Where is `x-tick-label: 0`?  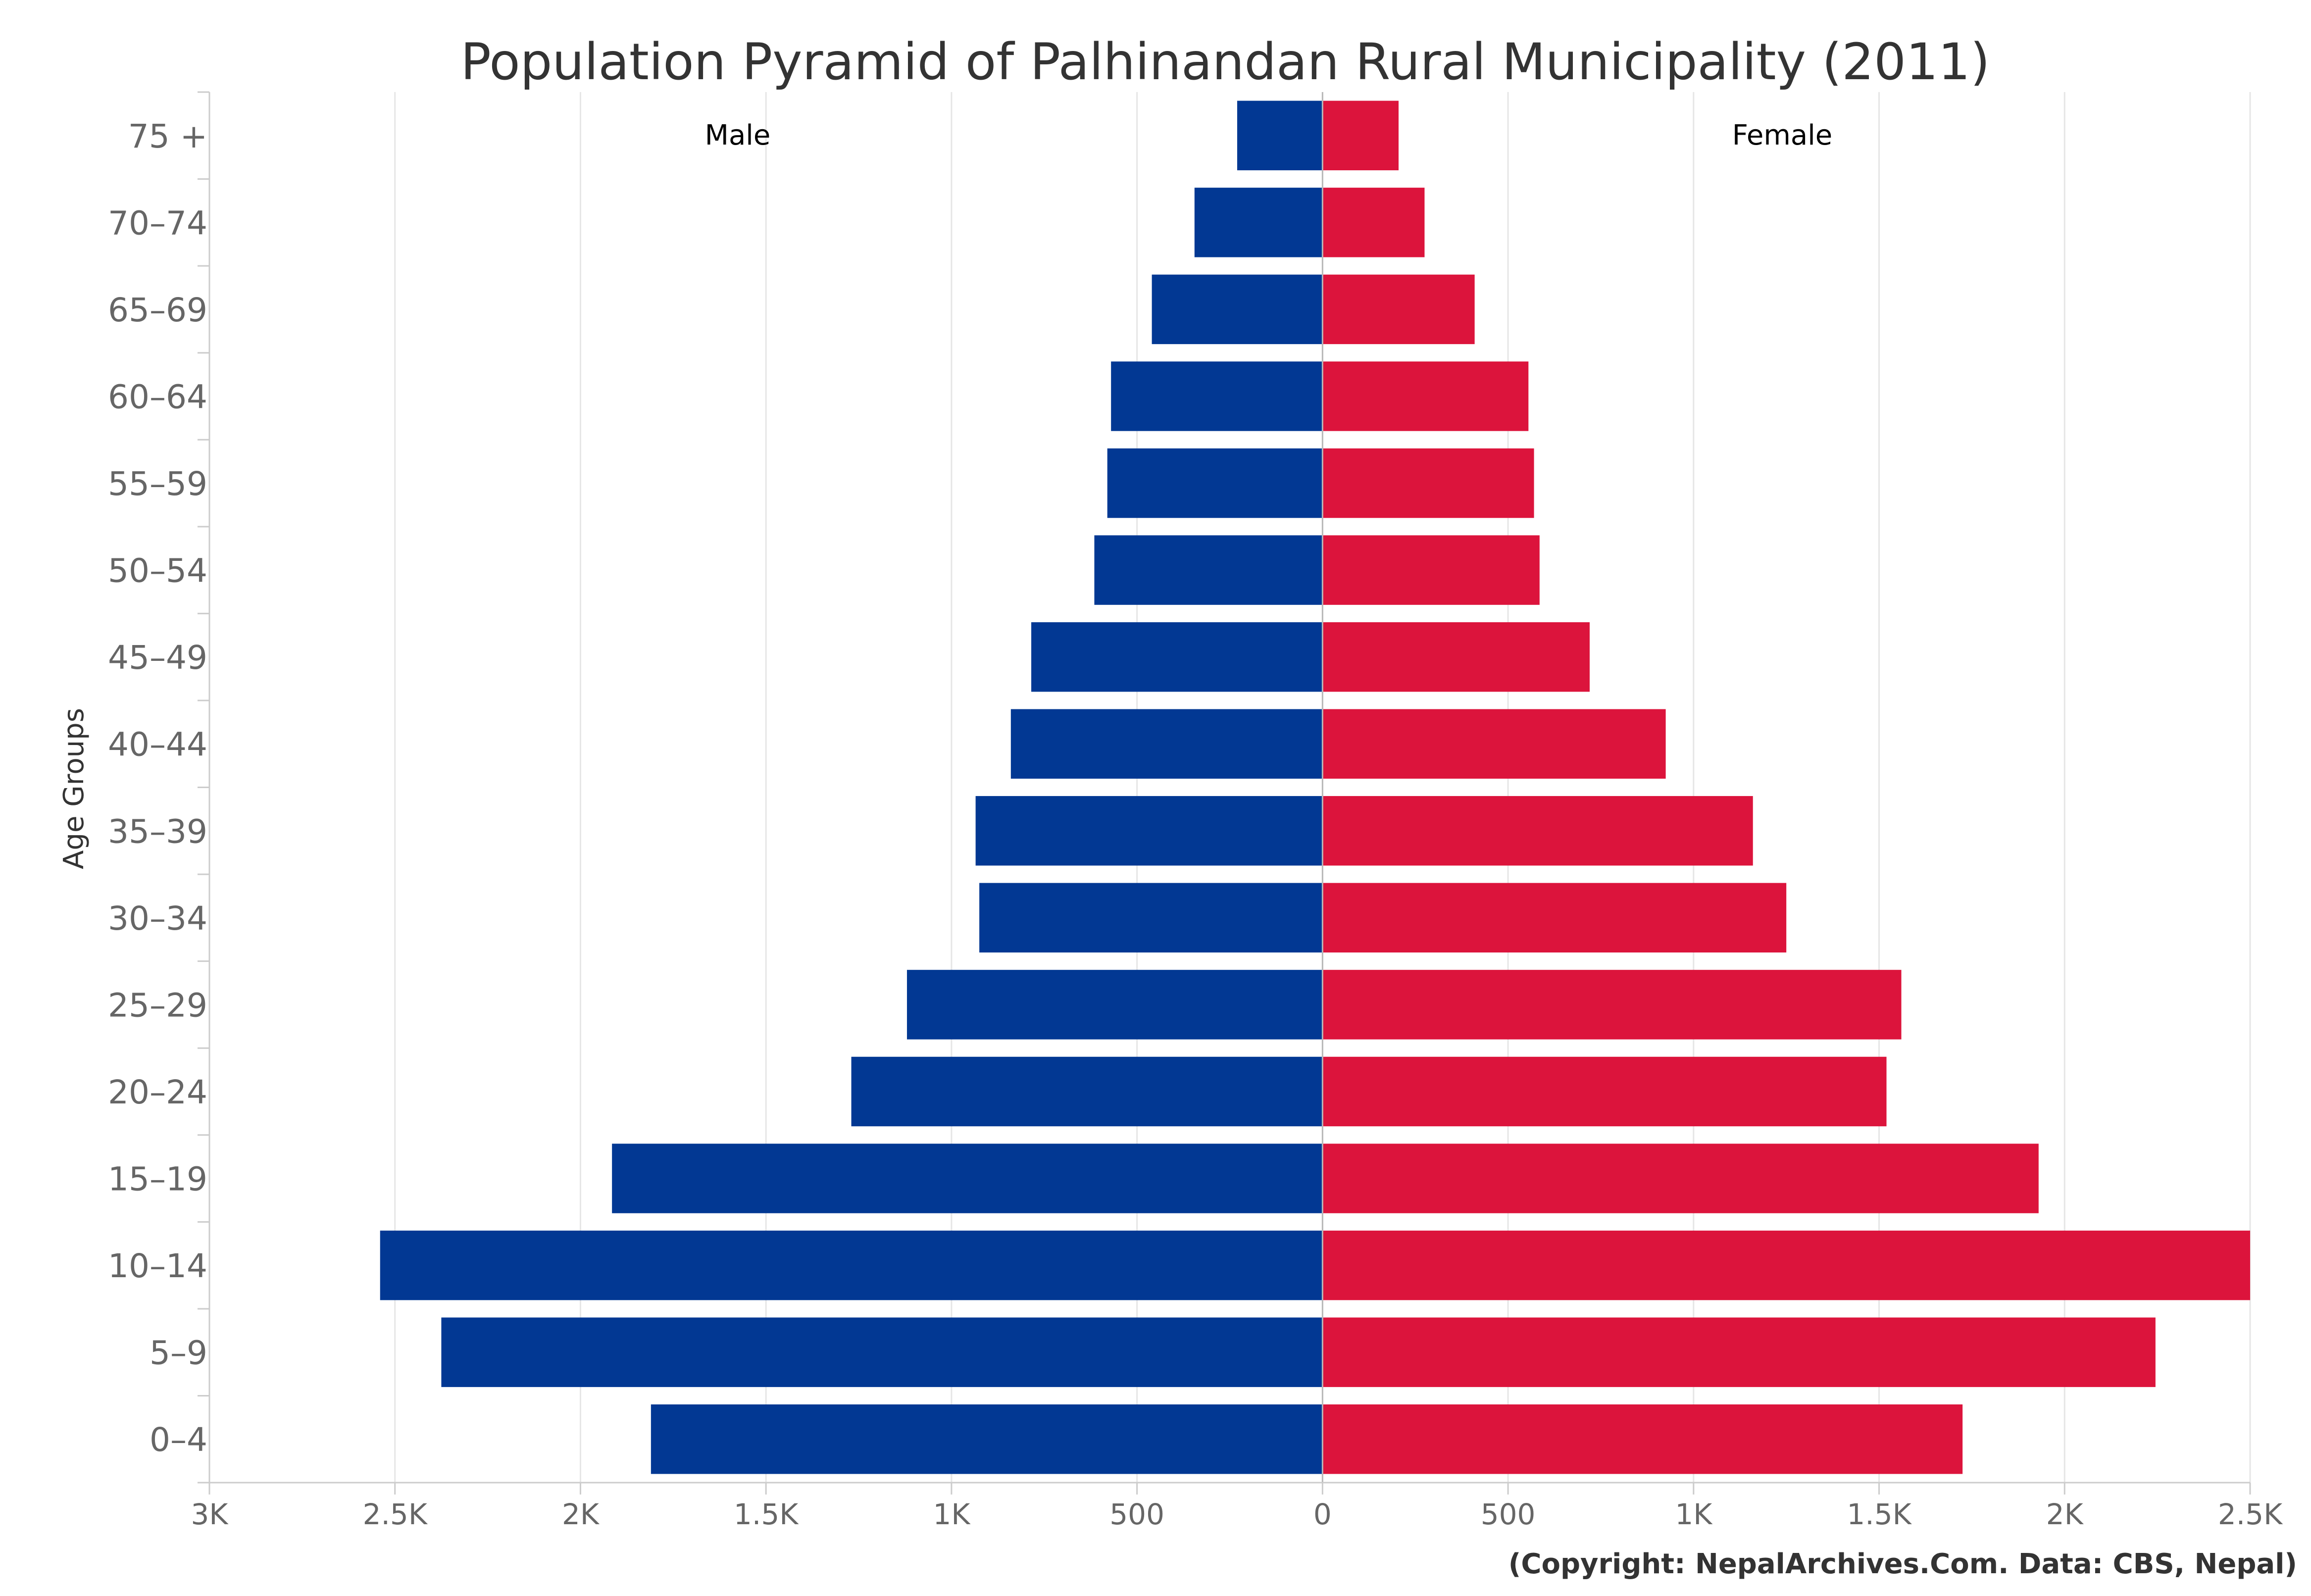
x-tick-label: 0 is located at coordinates (1322, 1514).